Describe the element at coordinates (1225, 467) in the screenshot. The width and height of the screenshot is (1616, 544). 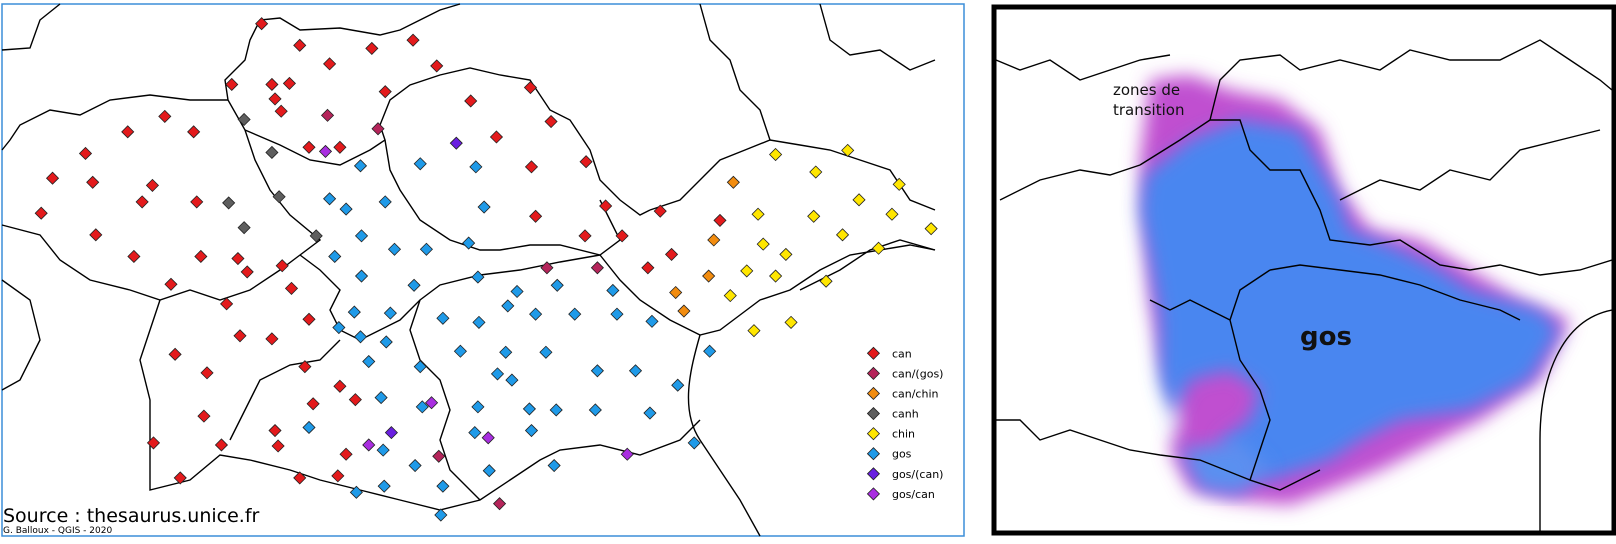
I see `gos-zone-south` at that location.